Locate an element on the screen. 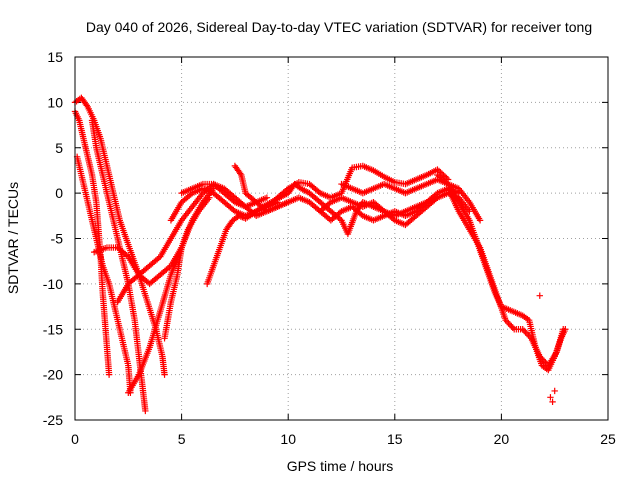  x-tick-label: 10 is located at coordinates (288, 439).